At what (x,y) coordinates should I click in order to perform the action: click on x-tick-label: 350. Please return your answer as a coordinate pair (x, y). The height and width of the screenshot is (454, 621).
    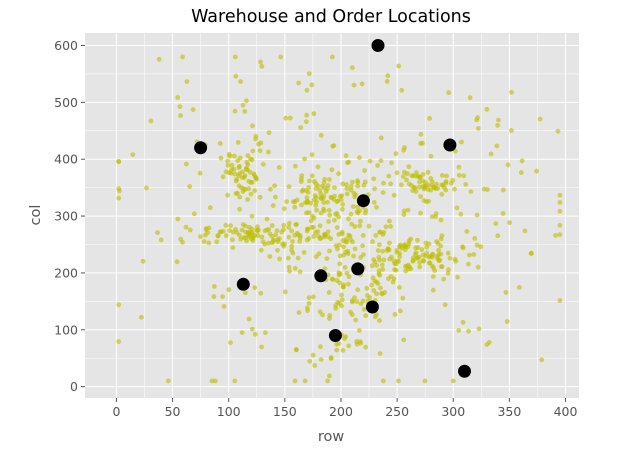
    Looking at the image, I should click on (509, 411).